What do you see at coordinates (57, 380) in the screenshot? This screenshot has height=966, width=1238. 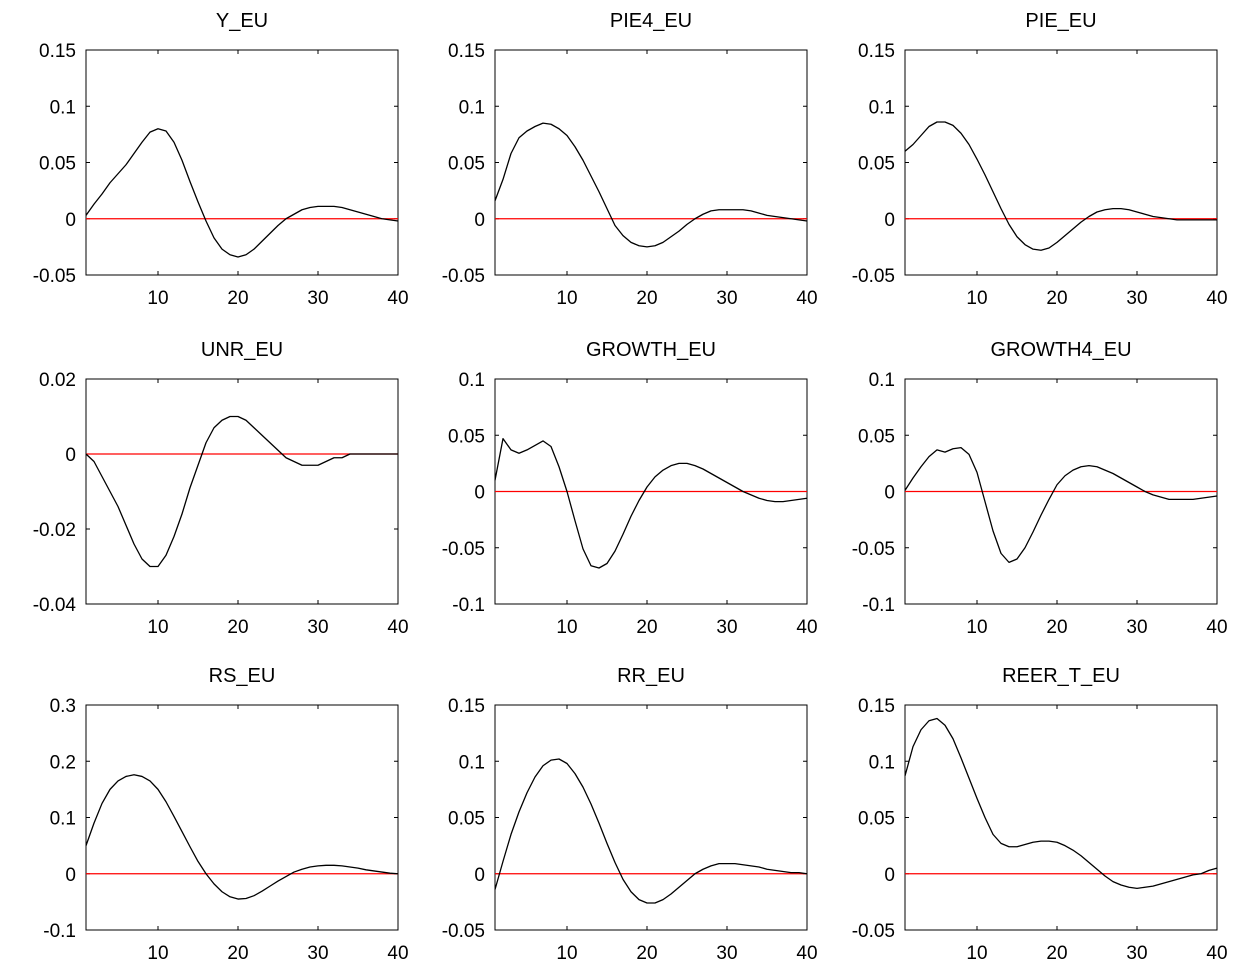 I see `y-tick-label: 0.02` at bounding box center [57, 380].